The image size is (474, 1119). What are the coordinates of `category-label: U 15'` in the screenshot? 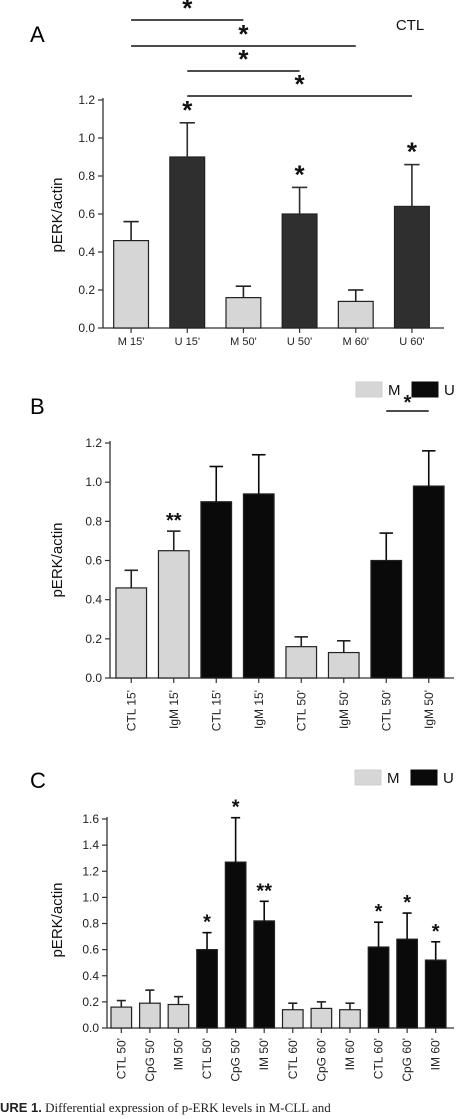 It's located at (187, 342).